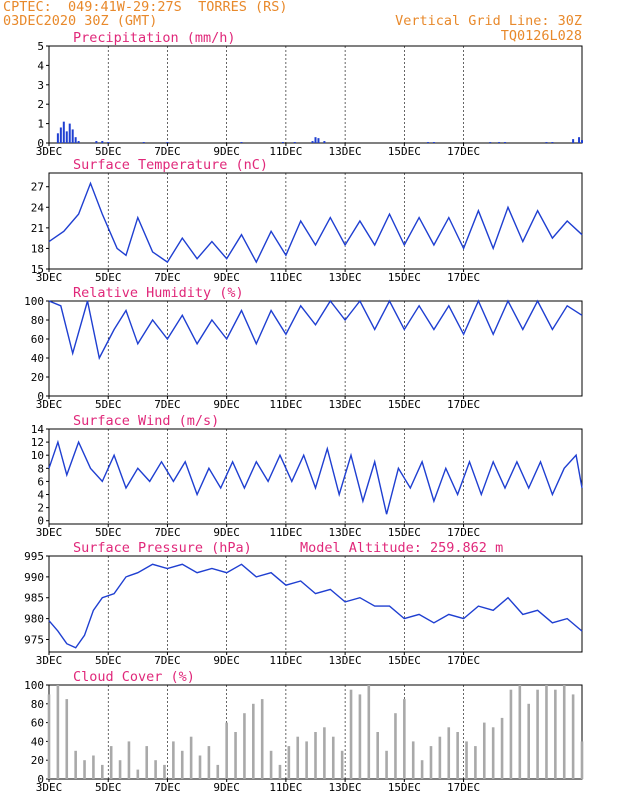 This screenshot has width=618, height=800. I want to click on xtick-label-rh: 9DEC, so click(226, 404).